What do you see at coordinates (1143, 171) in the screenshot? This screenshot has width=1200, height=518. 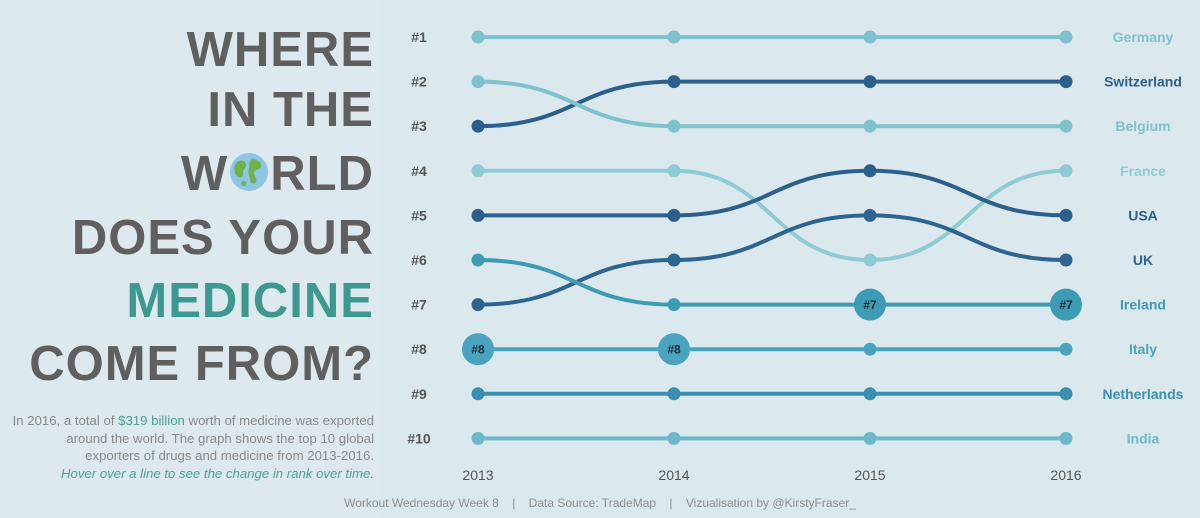 I see `series-label-france: France` at bounding box center [1143, 171].